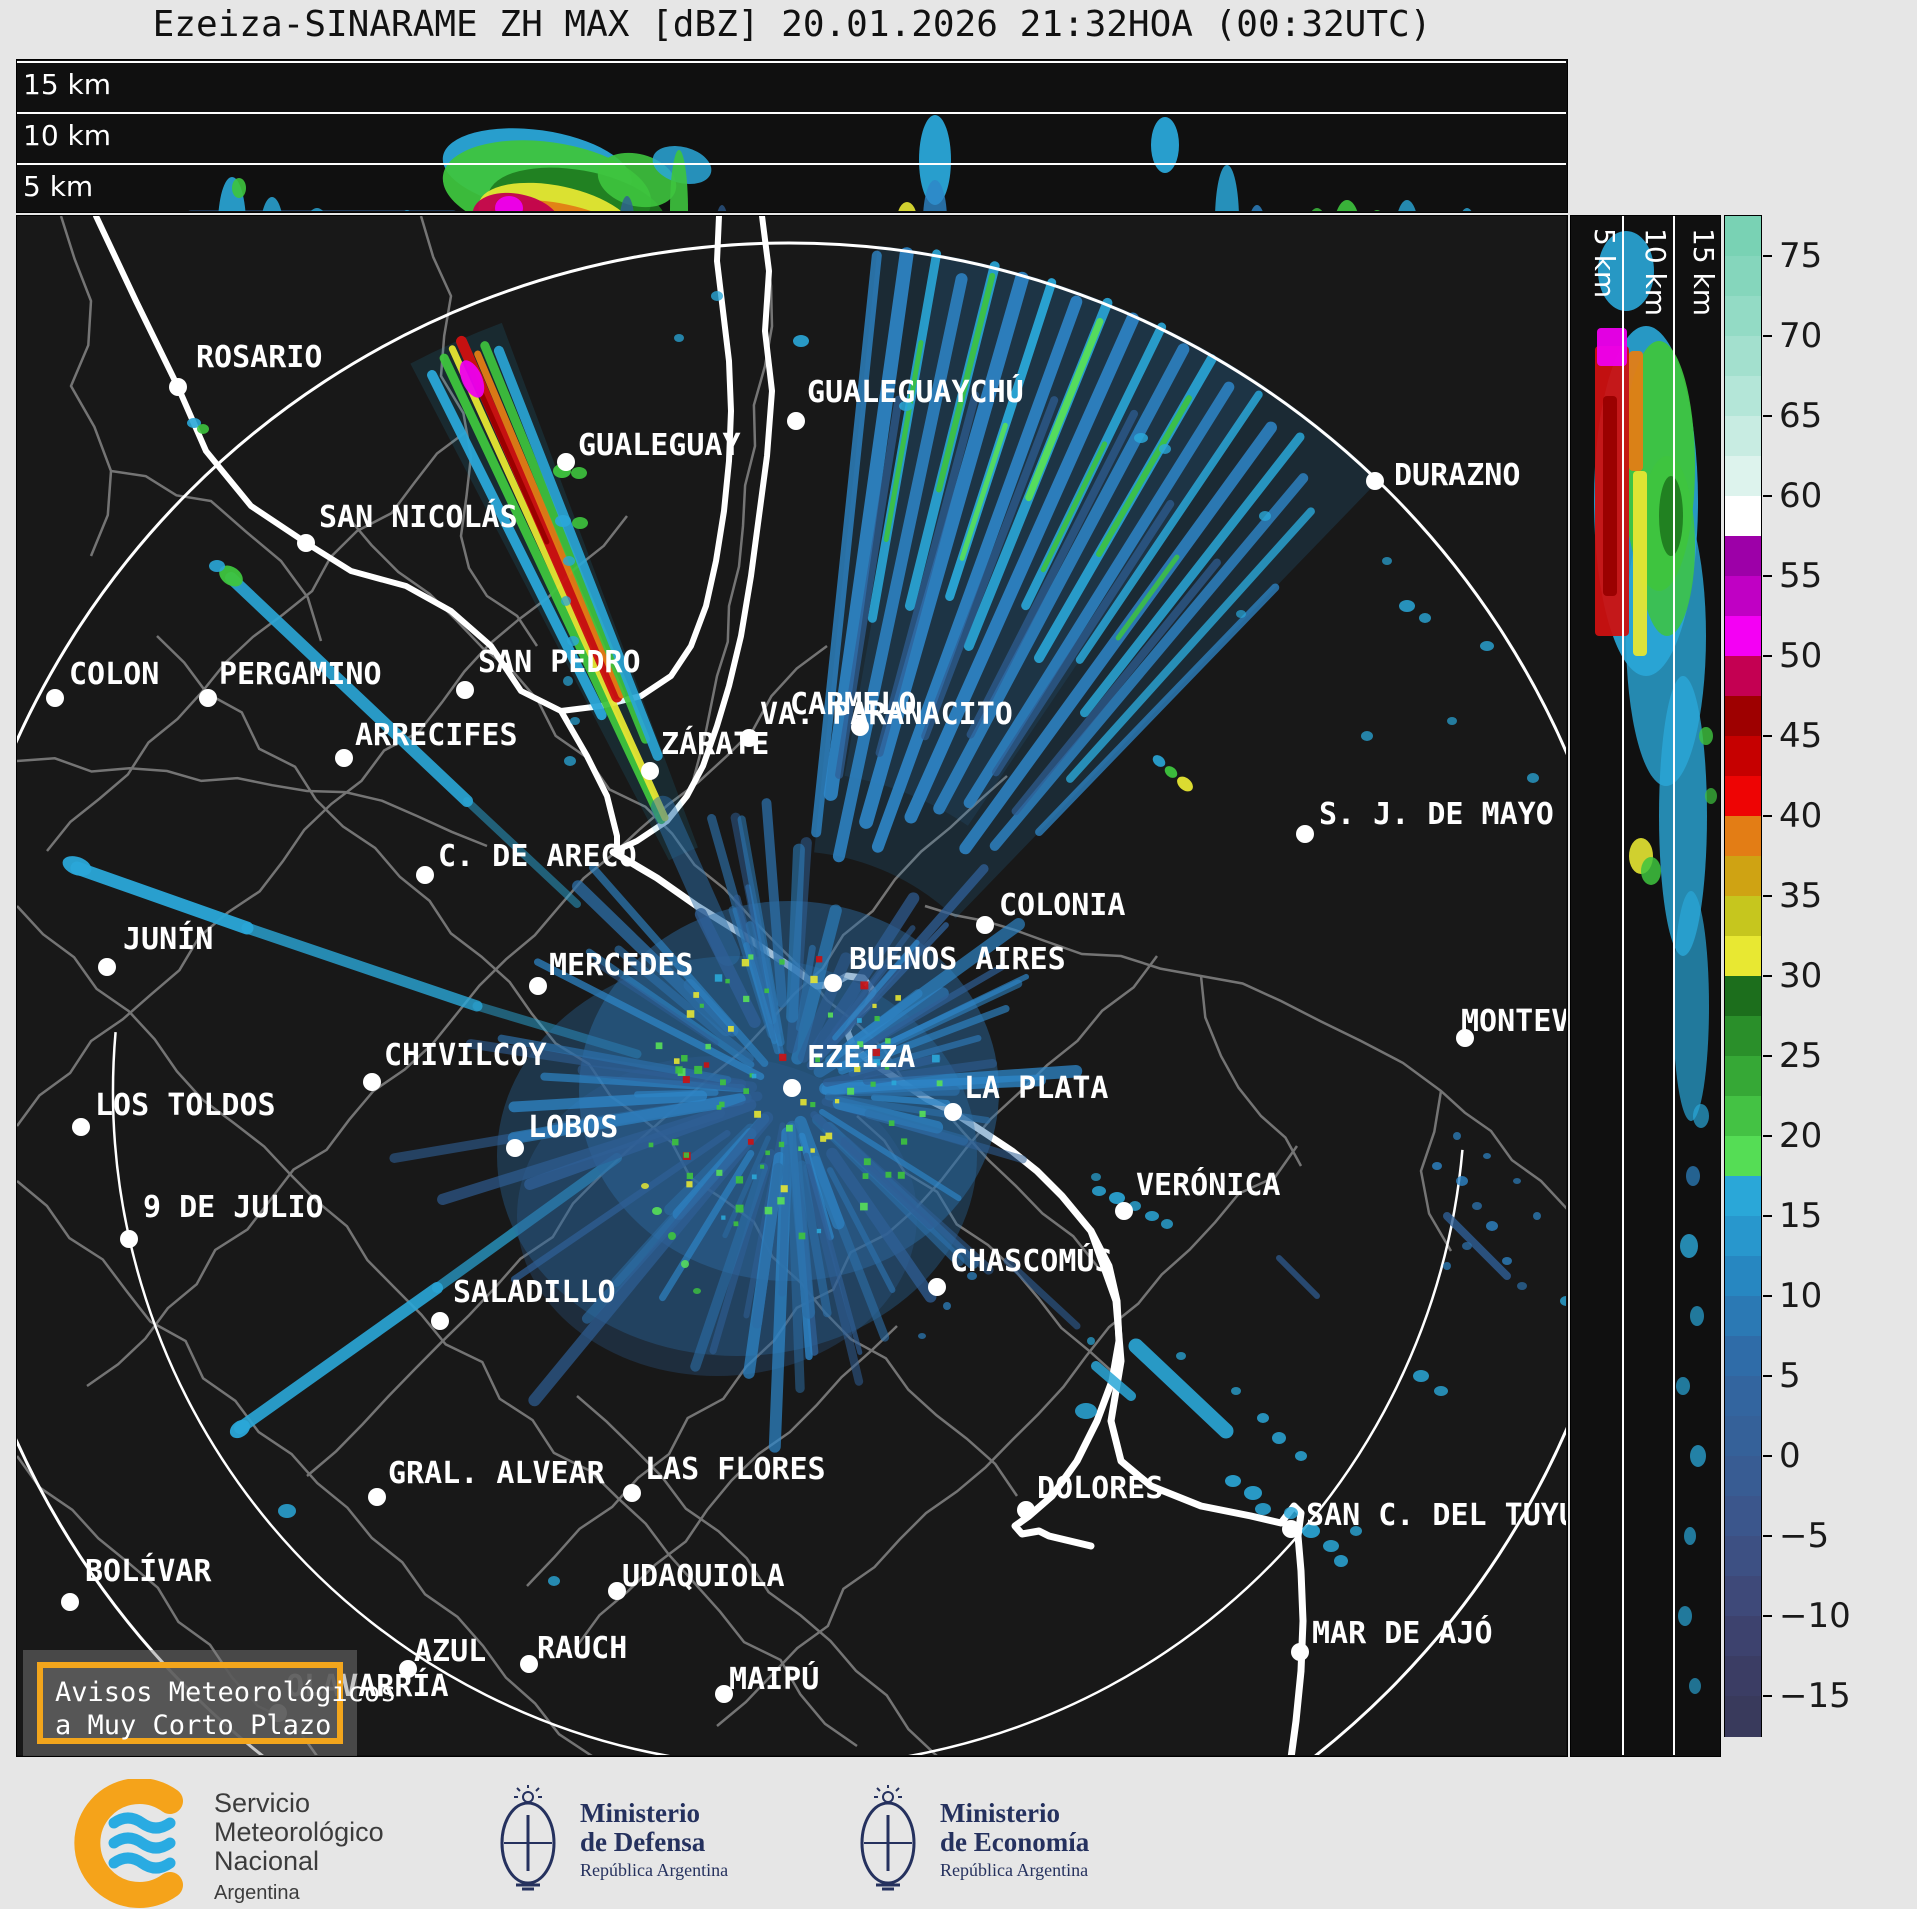  What do you see at coordinates (1801, 1136) in the screenshot?
I see `colorbar-tick-label: 20` at bounding box center [1801, 1136].